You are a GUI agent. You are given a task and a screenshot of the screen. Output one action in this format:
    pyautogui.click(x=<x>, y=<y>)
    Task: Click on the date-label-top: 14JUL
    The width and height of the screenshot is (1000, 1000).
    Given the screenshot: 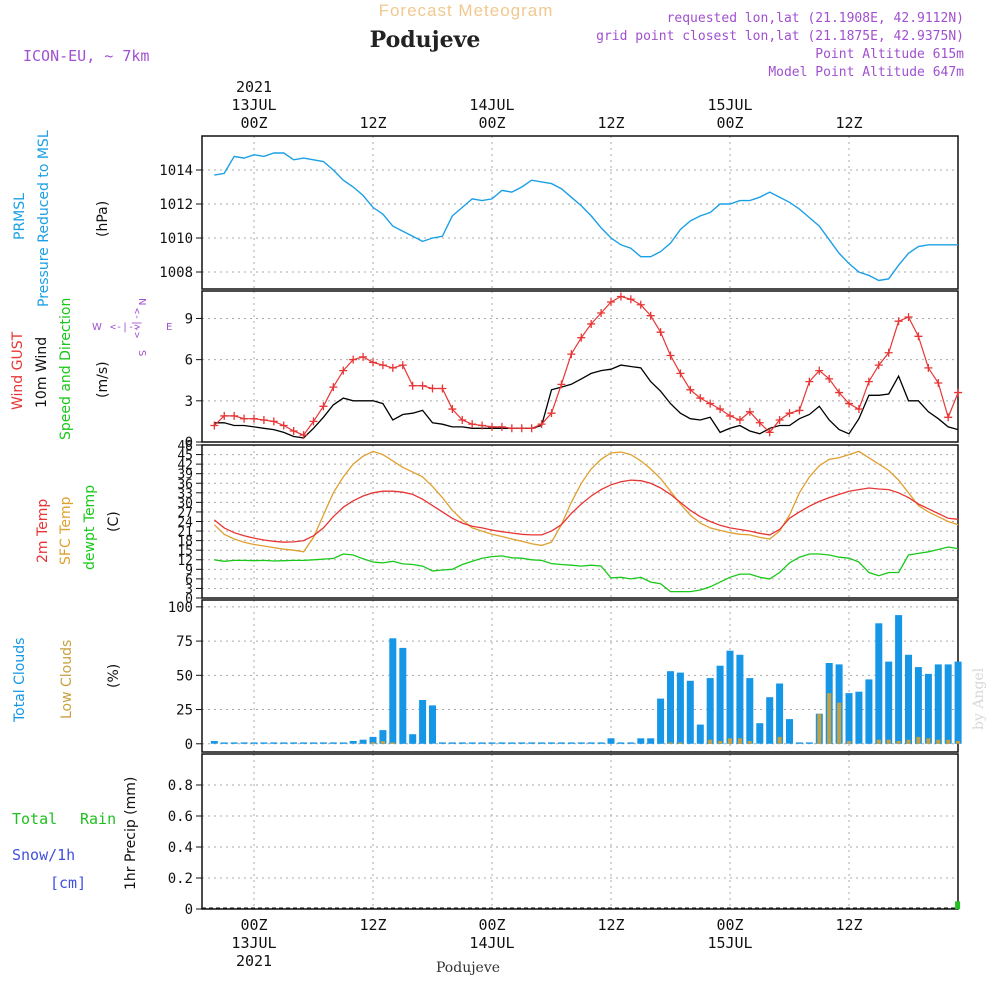 What is the action you would take?
    pyautogui.click(x=491, y=105)
    